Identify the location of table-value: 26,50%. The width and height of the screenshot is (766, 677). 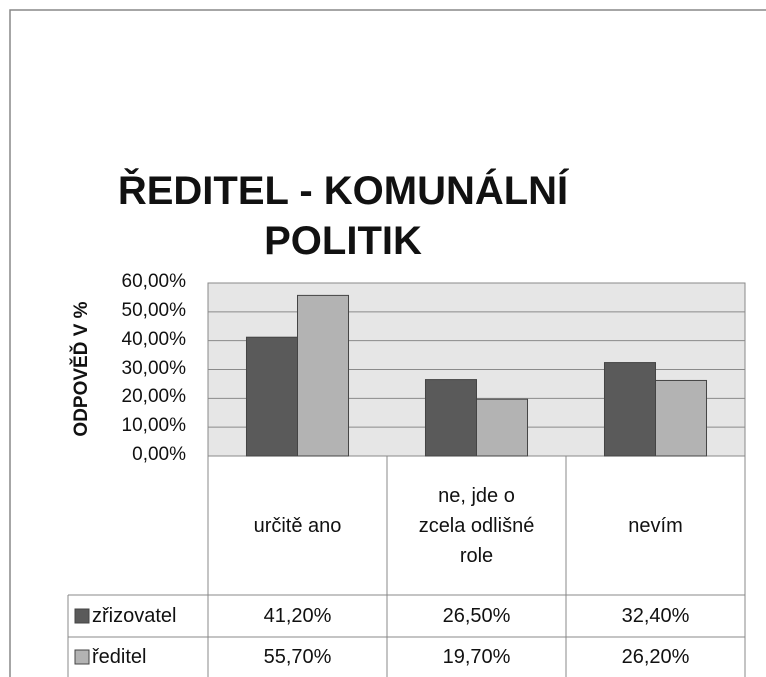
(476, 616).